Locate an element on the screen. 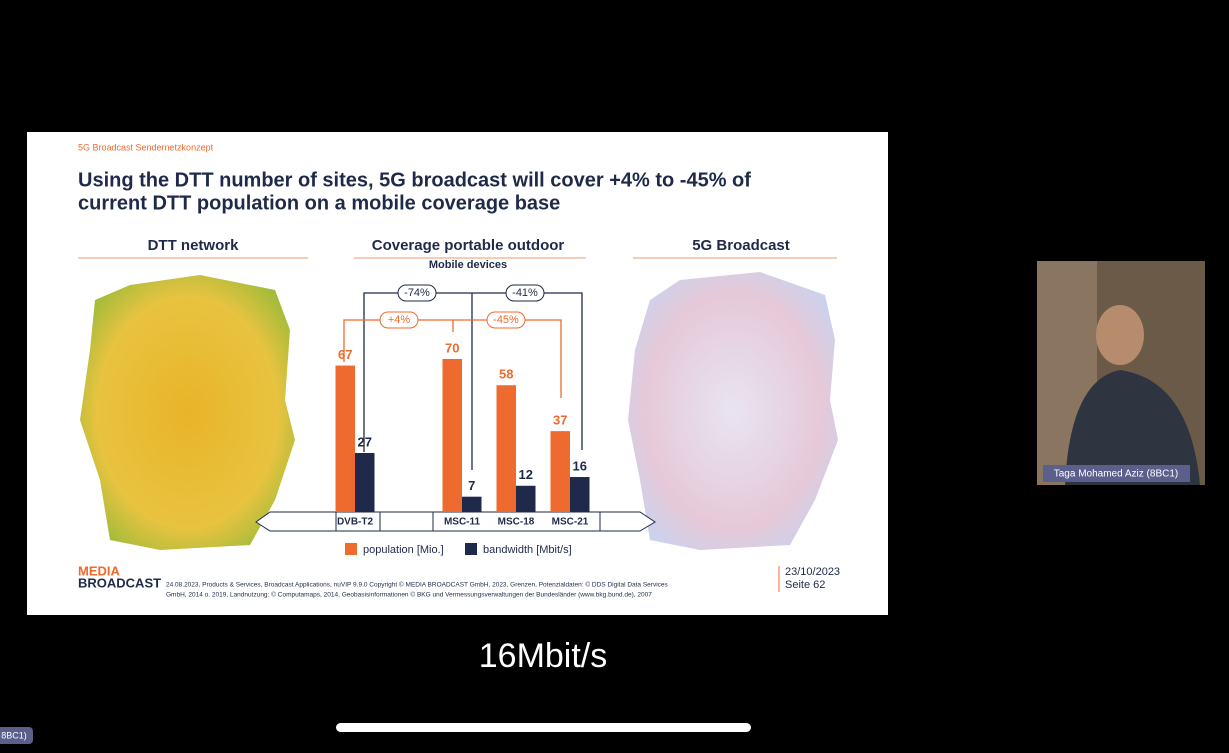 This screenshot has height=753, width=1229. x-tick-label: DVB-T2 is located at coordinates (355, 522).